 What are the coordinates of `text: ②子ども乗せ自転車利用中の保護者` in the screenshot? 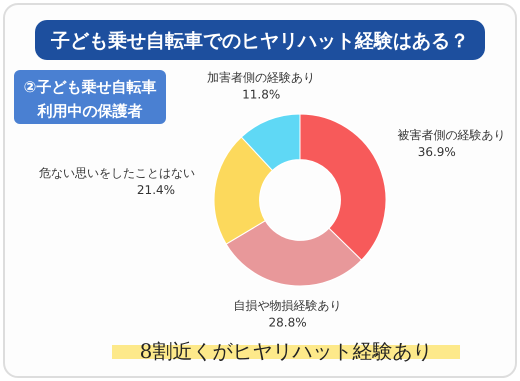 It's located at (90, 99).